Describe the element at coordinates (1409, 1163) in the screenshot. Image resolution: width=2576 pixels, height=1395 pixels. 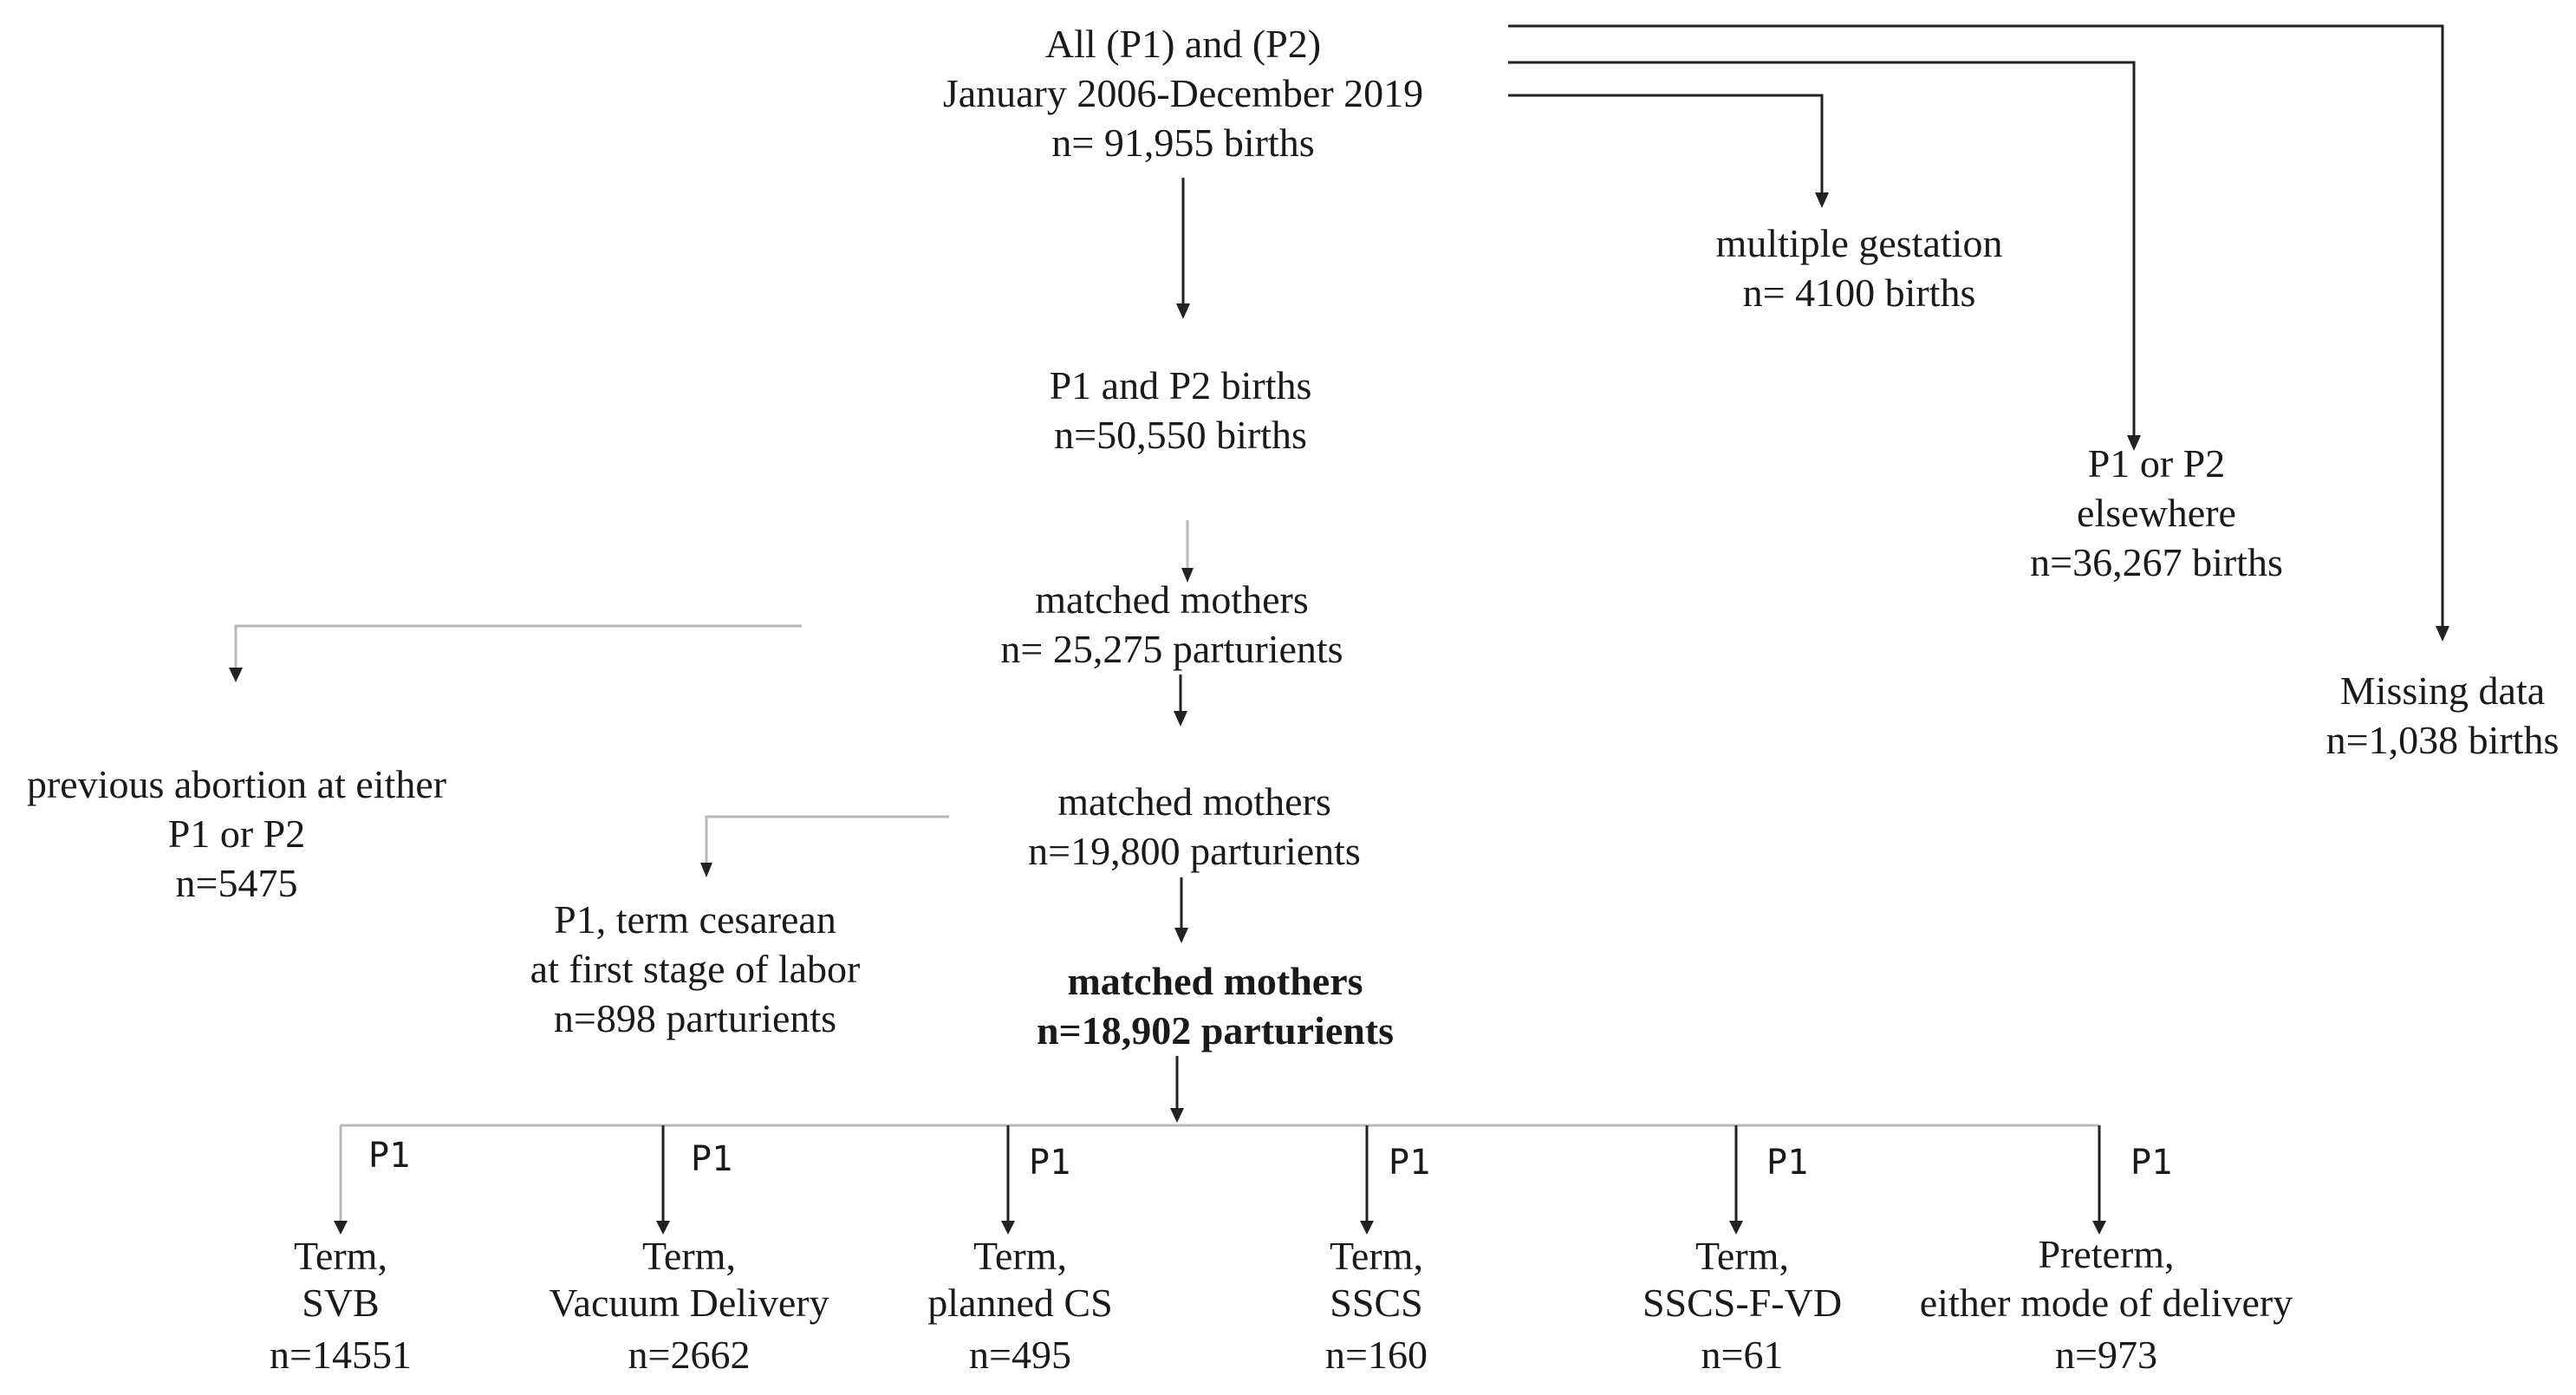
I see `outcome-4-tag: P1` at that location.